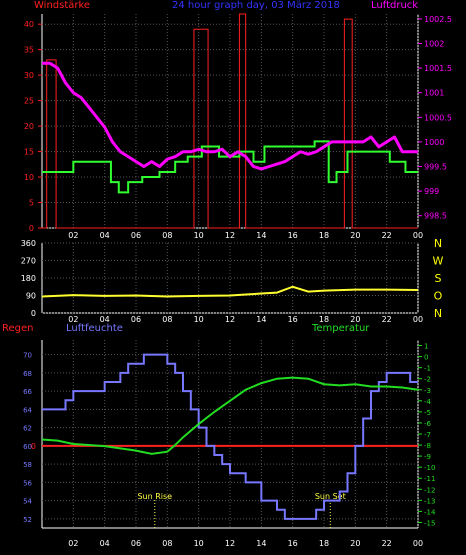  I want to click on 1-x-tick-label: 12, so click(230, 319).